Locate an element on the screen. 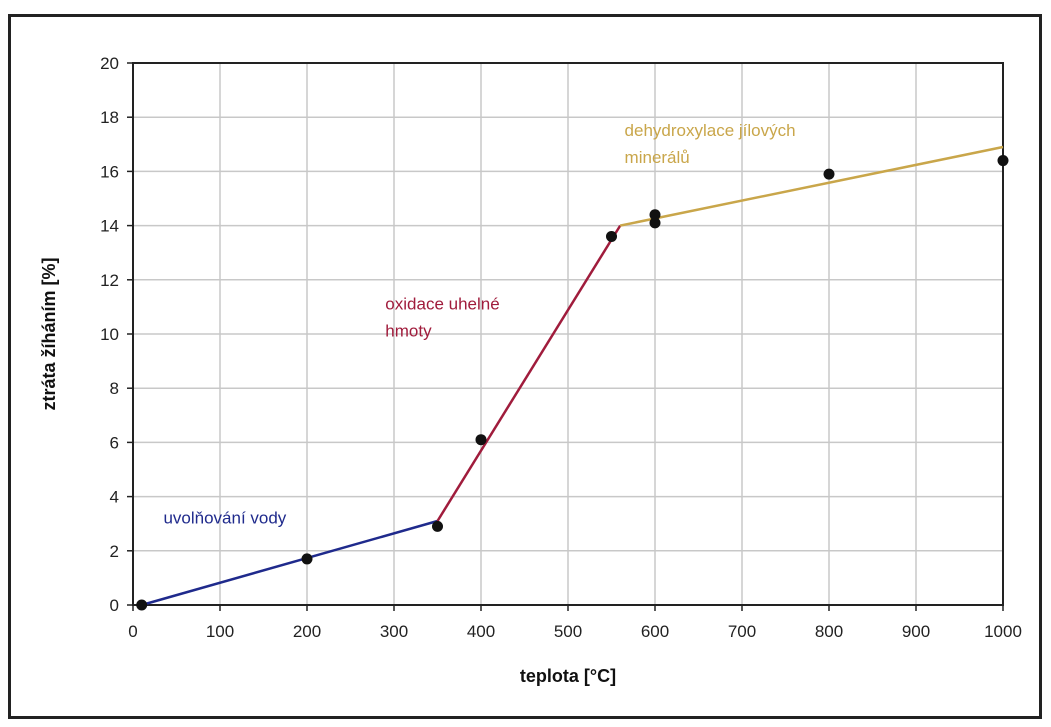  phase-annotation-line: hmoty is located at coordinates (408, 331).